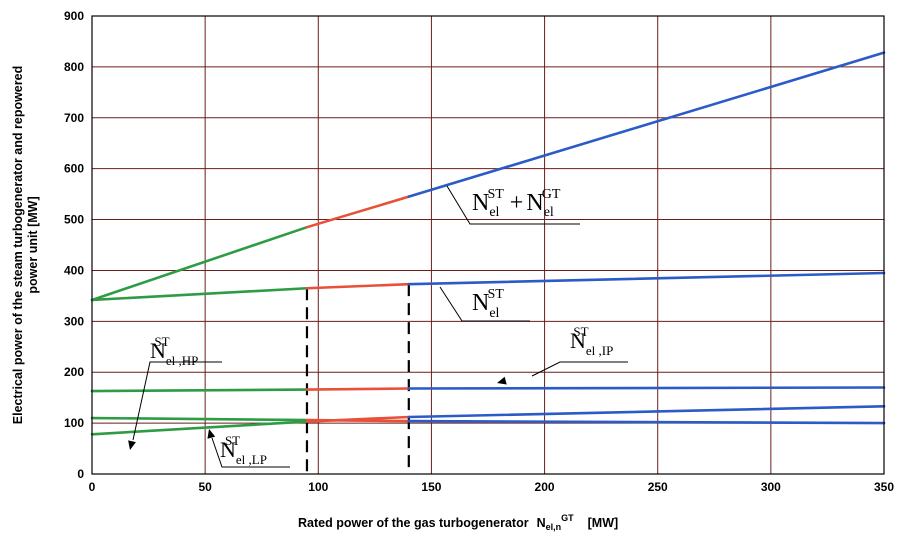  Describe the element at coordinates (74, 16) in the screenshot. I see `y-tick-label: 900` at that location.